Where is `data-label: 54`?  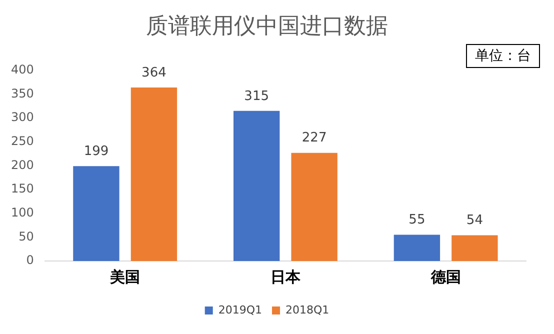 data-label: 54 is located at coordinates (474, 220).